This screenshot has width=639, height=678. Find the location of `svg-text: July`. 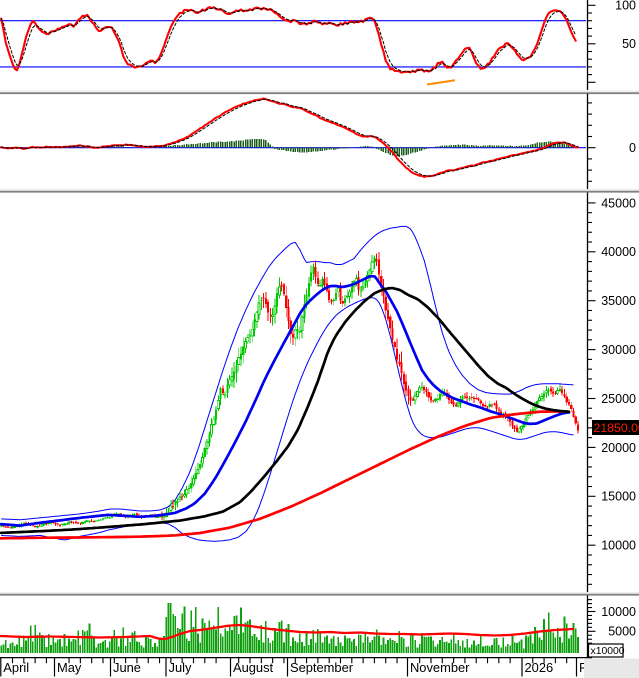

svg-text: July is located at coordinates (180, 667).